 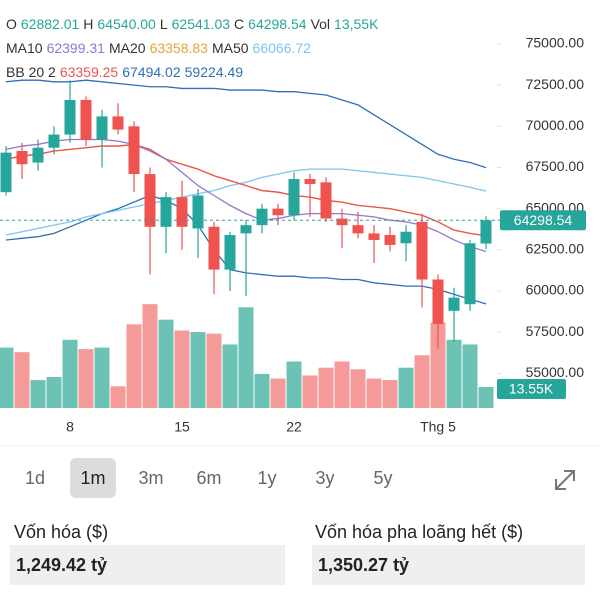 What do you see at coordinates (555, 84) in the screenshot?
I see `y-tick-label: 72500.00` at bounding box center [555, 84].